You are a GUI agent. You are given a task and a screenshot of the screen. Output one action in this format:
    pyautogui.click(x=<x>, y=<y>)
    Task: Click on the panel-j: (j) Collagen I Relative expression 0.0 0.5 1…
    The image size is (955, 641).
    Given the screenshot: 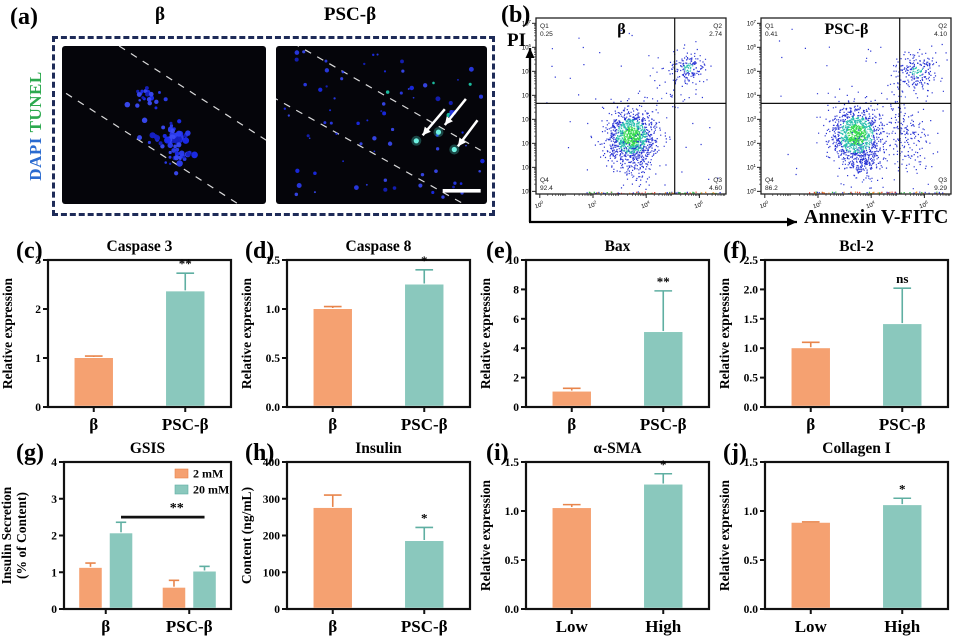 What is the action you would take?
    pyautogui.click(x=836, y=539)
    